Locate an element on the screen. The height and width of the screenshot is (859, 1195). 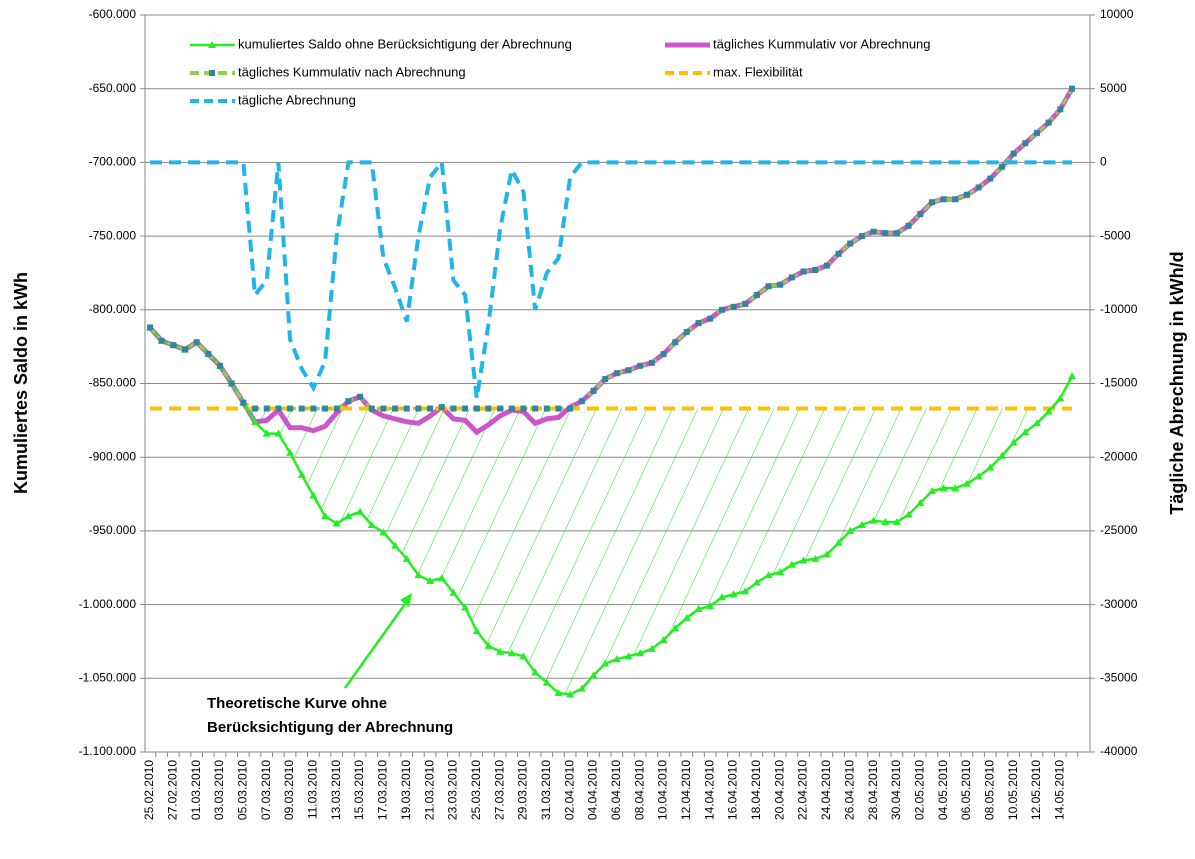
y2-tick-label: 10000 is located at coordinates (1117, 14).